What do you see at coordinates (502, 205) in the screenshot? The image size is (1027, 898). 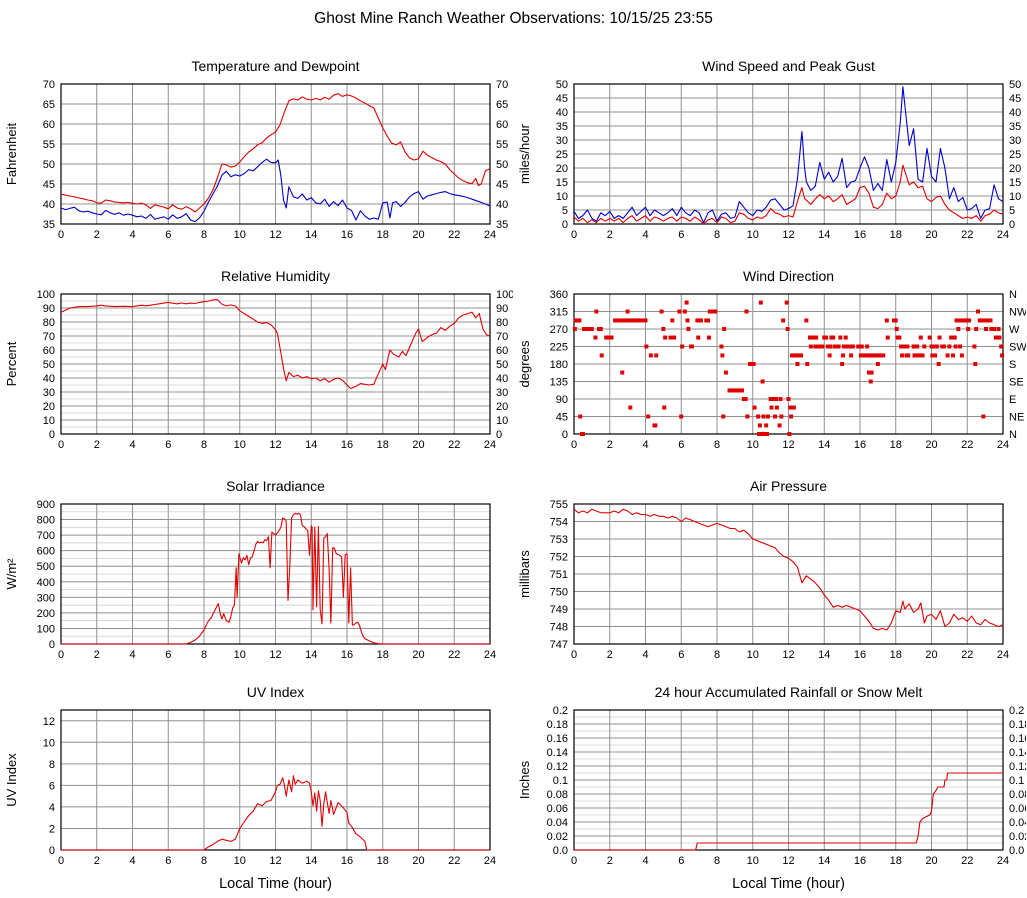 I see `y-tick-label-right: 40` at bounding box center [502, 205].